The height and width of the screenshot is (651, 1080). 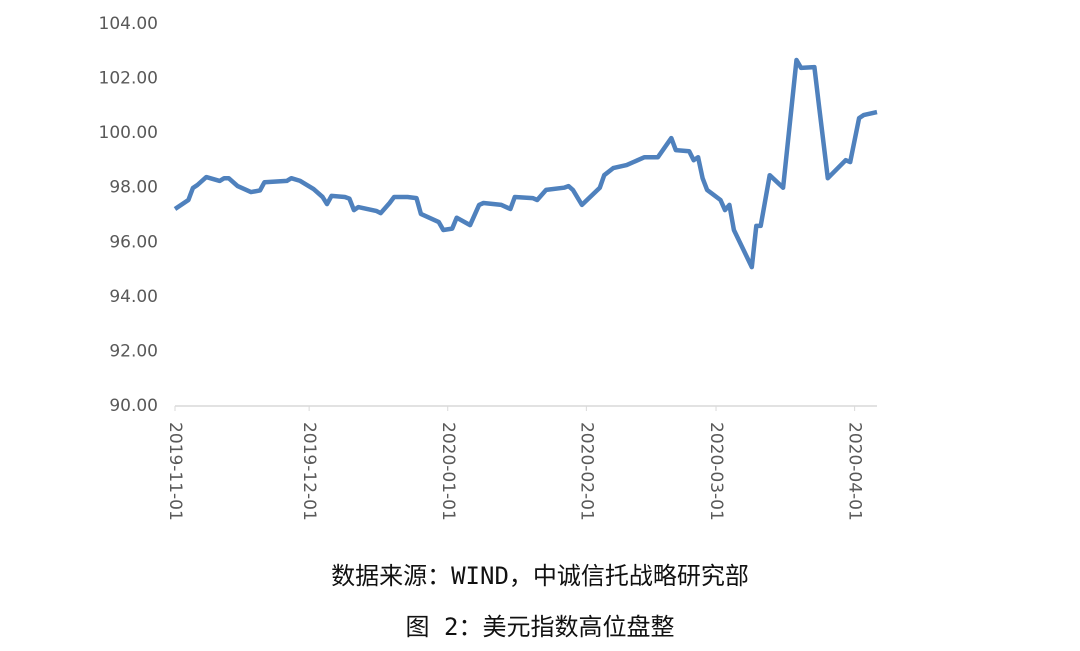 What do you see at coordinates (128, 133) in the screenshot?
I see `y-tick-label: 100.00` at bounding box center [128, 133].